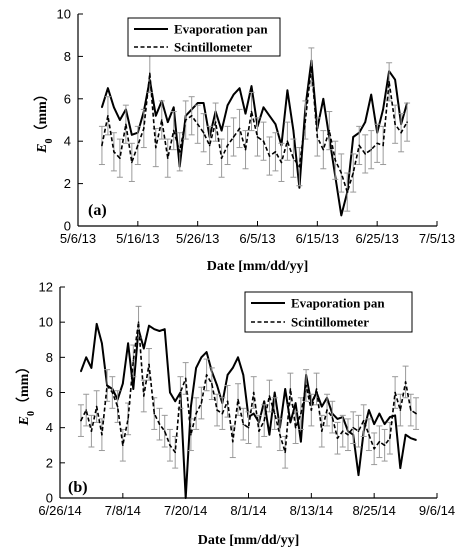 The width and height of the screenshot is (460, 550). What do you see at coordinates (97, 210) in the screenshot?
I see `panel-label: (a)` at bounding box center [97, 210].